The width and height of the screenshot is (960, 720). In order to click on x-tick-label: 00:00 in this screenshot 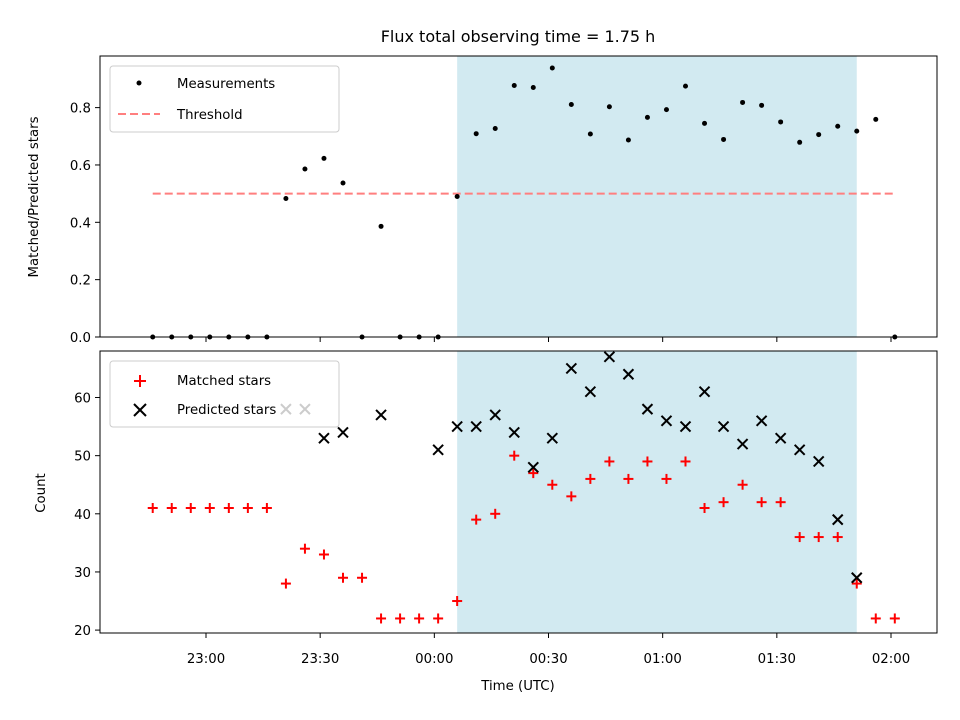, I will do `click(434, 659)`.